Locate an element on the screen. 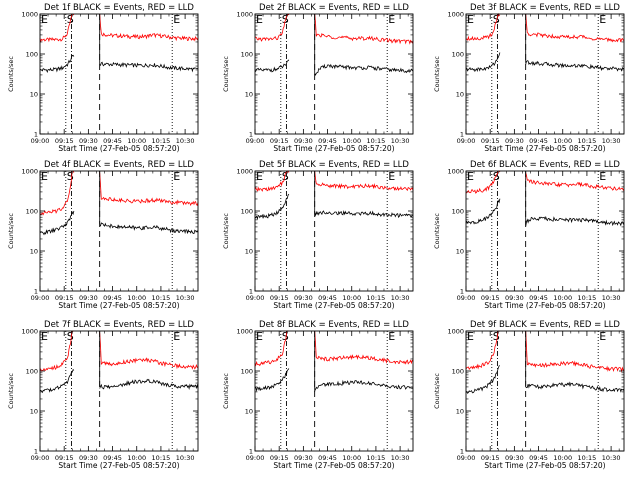  chart-title: Det 6f BLACK = Events, RED = LLD is located at coordinates (545, 165).